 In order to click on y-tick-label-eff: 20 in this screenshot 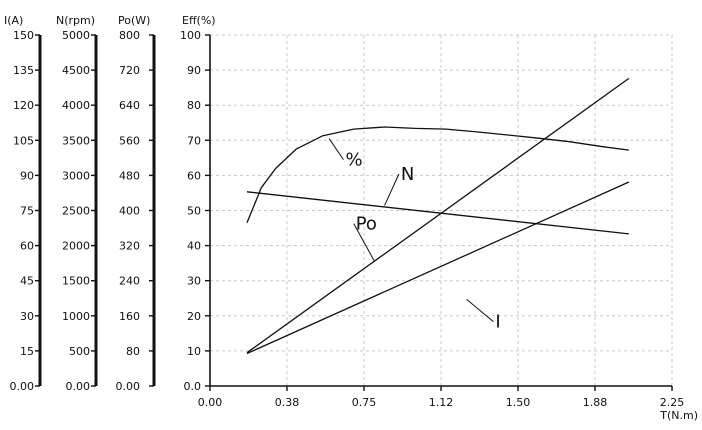, I will do `click(194, 316)`.